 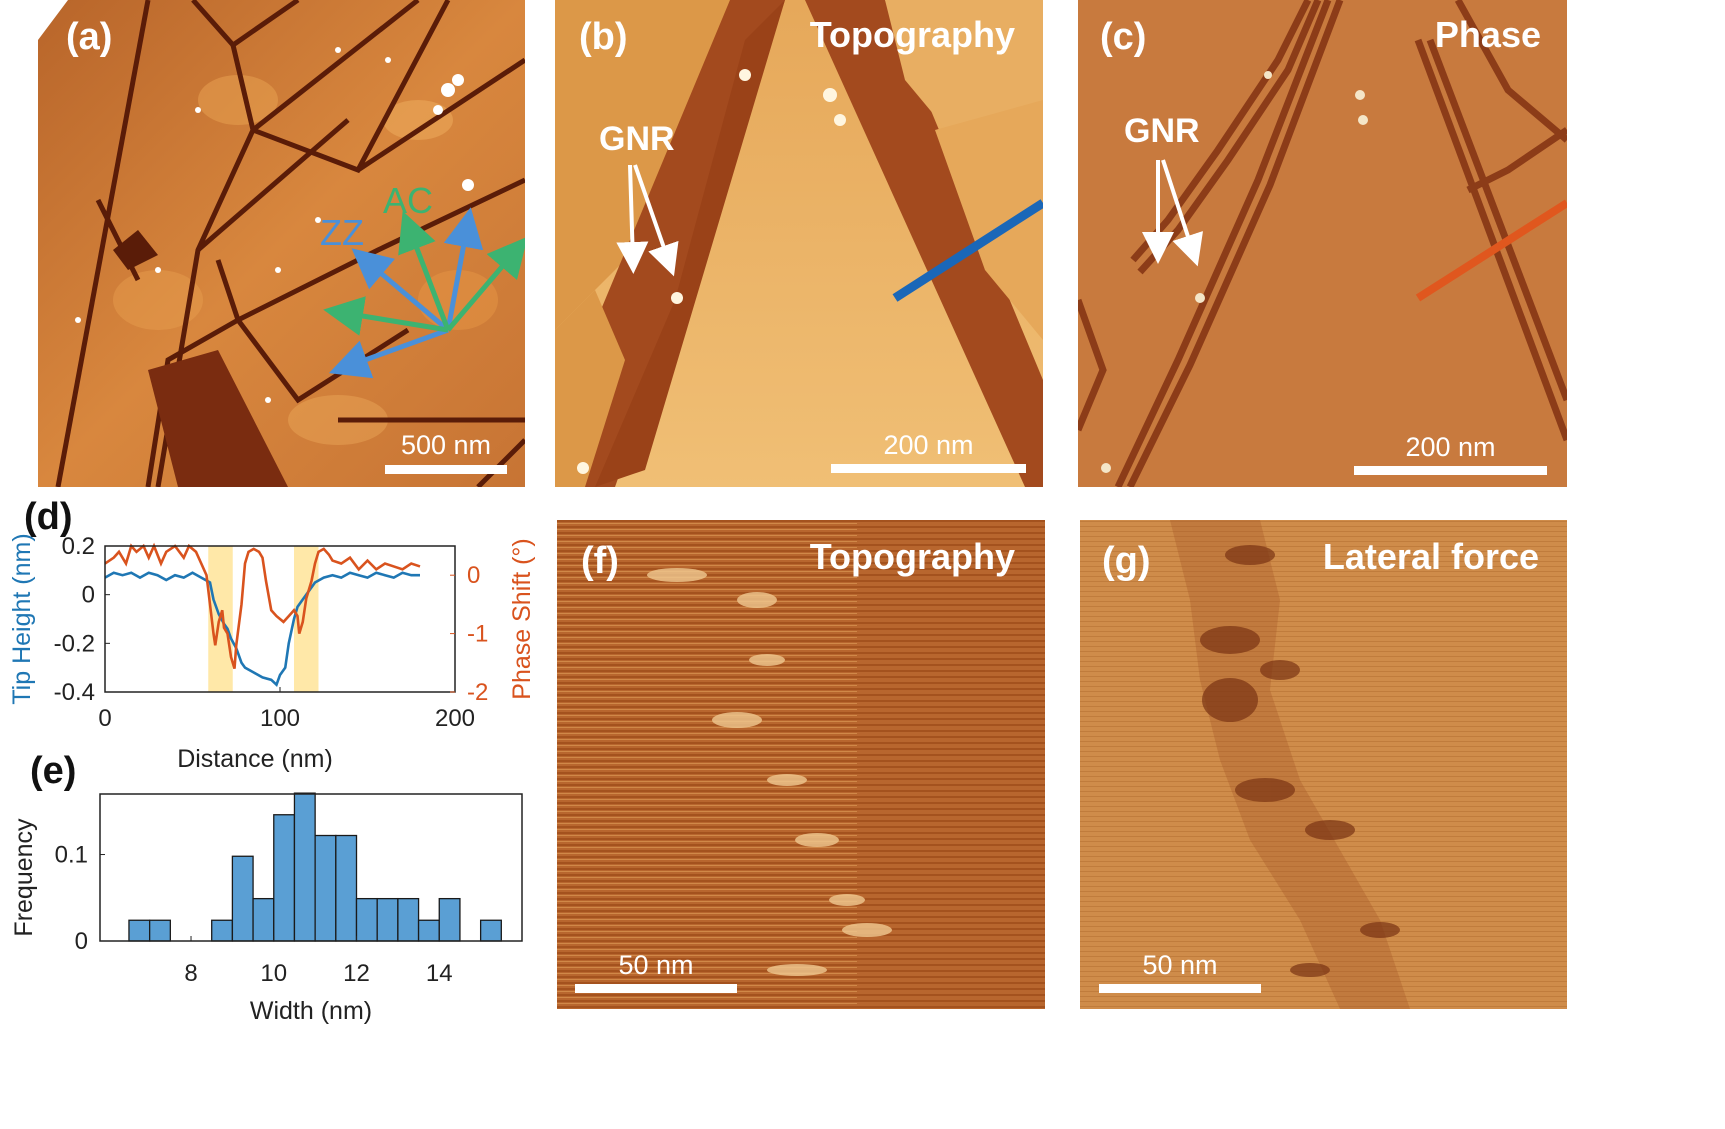 What do you see at coordinates (799, 243) in the screenshot?
I see `panel-b-image: (b) Topography GNR 200 nm` at bounding box center [799, 243].